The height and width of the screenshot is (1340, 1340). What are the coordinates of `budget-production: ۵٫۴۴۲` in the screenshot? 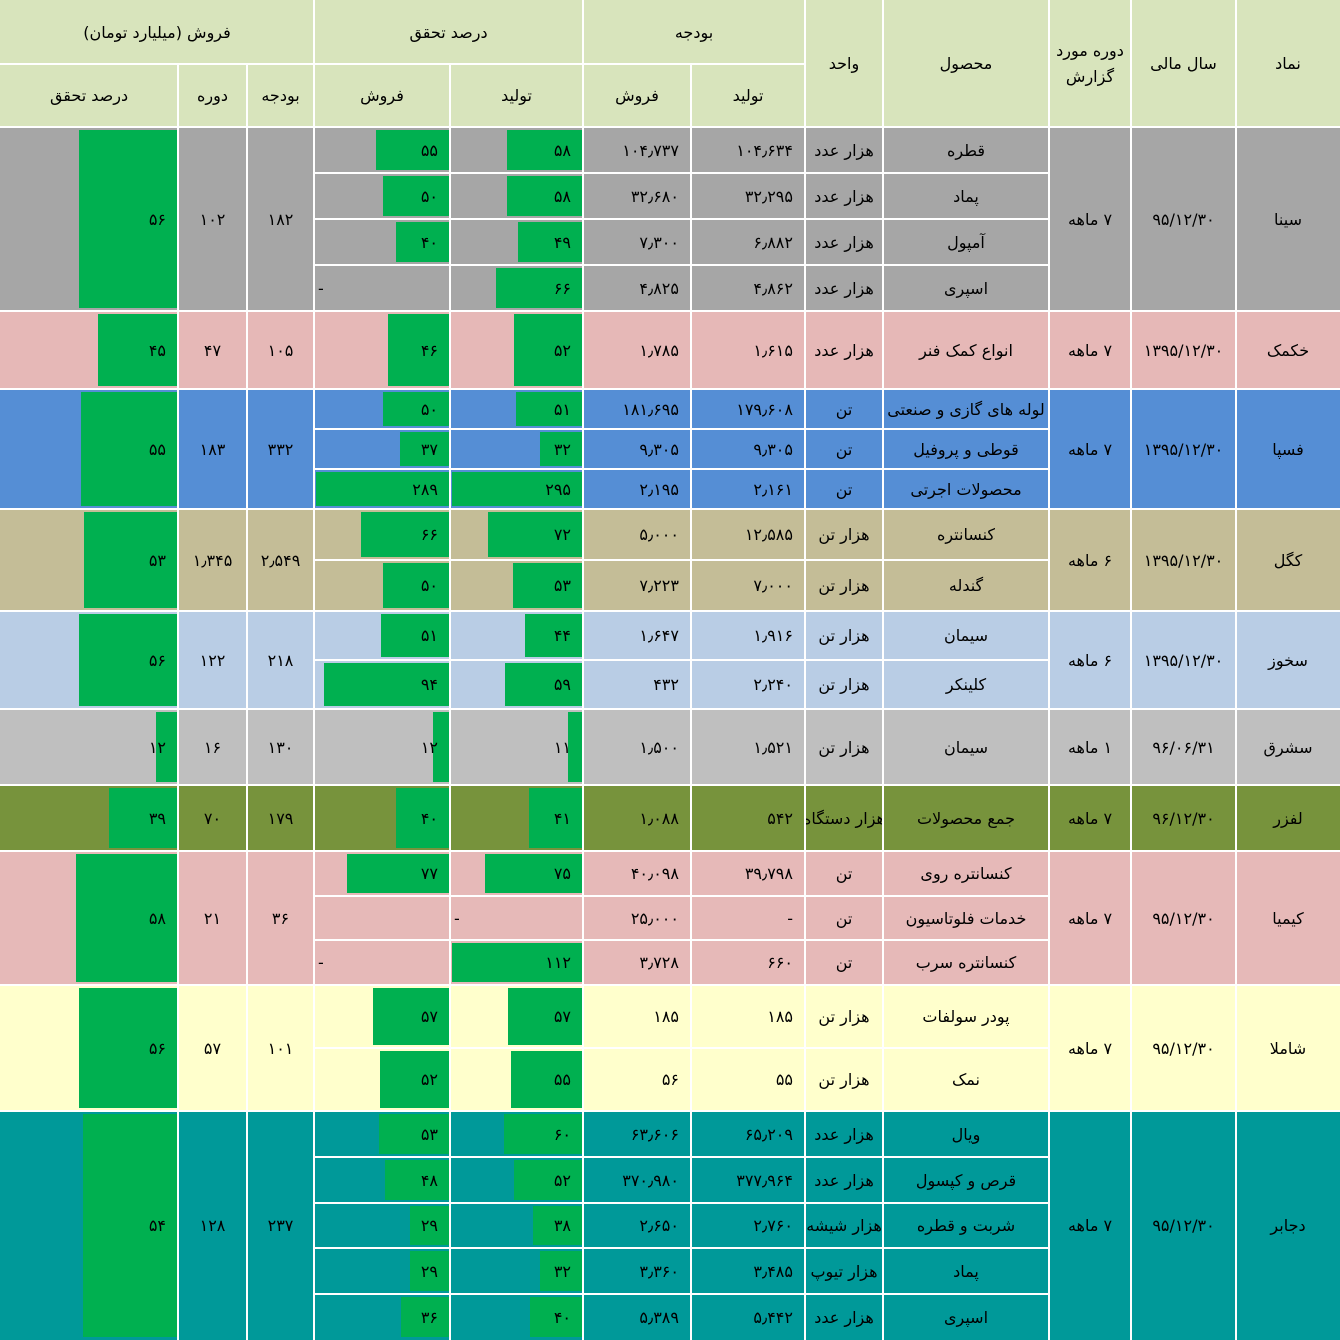 It's located at (773, 1317).